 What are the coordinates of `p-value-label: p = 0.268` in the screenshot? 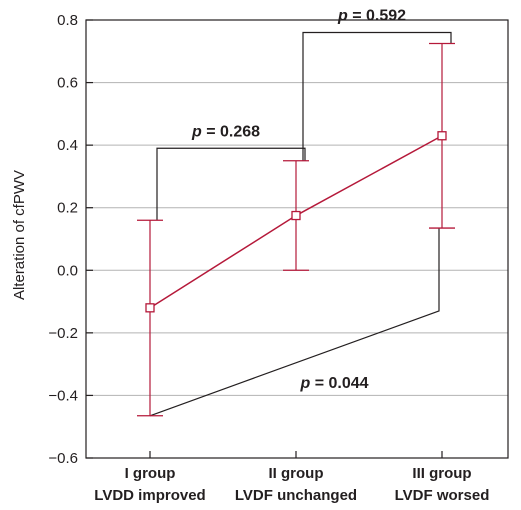 It's located at (225, 131).